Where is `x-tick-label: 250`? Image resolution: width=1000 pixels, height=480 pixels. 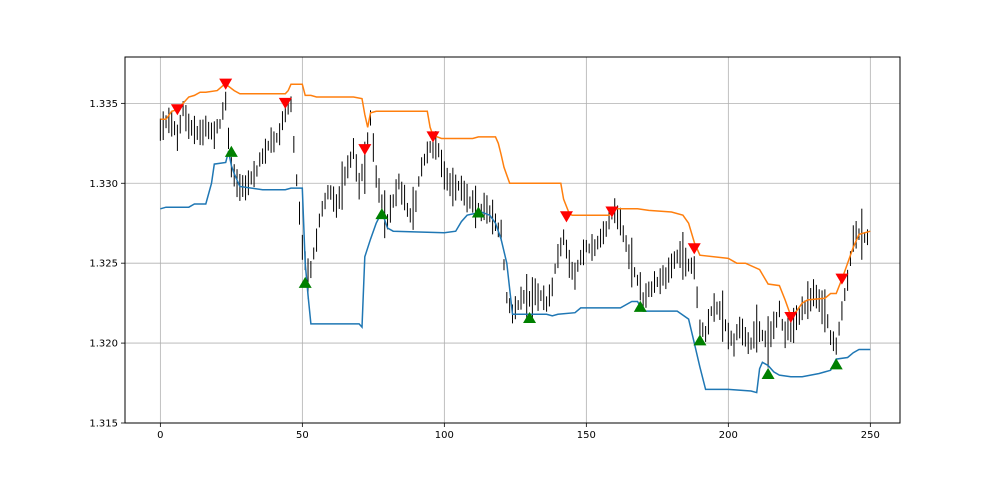 x-tick-label: 250 is located at coordinates (870, 435).